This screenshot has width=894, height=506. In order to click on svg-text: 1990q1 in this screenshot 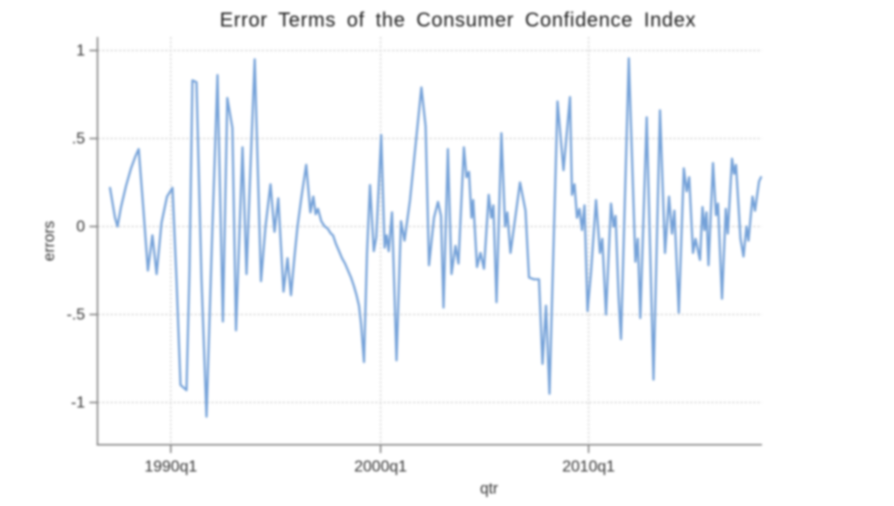, I will do `click(170, 467)`.